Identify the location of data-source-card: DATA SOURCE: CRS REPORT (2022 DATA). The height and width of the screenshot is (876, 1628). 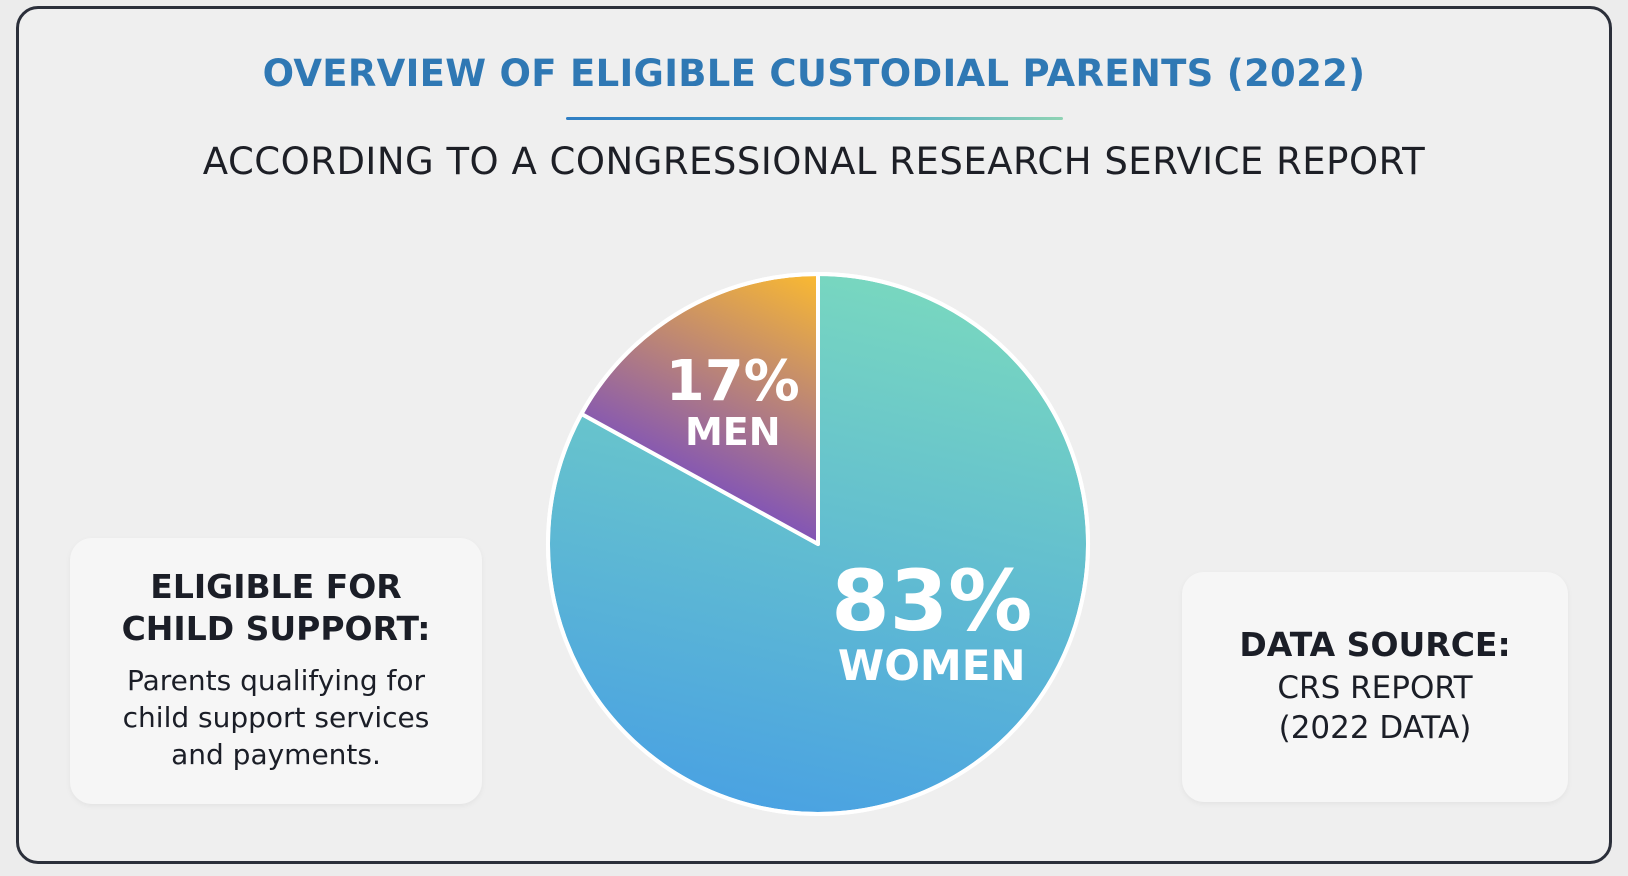
(1375, 687).